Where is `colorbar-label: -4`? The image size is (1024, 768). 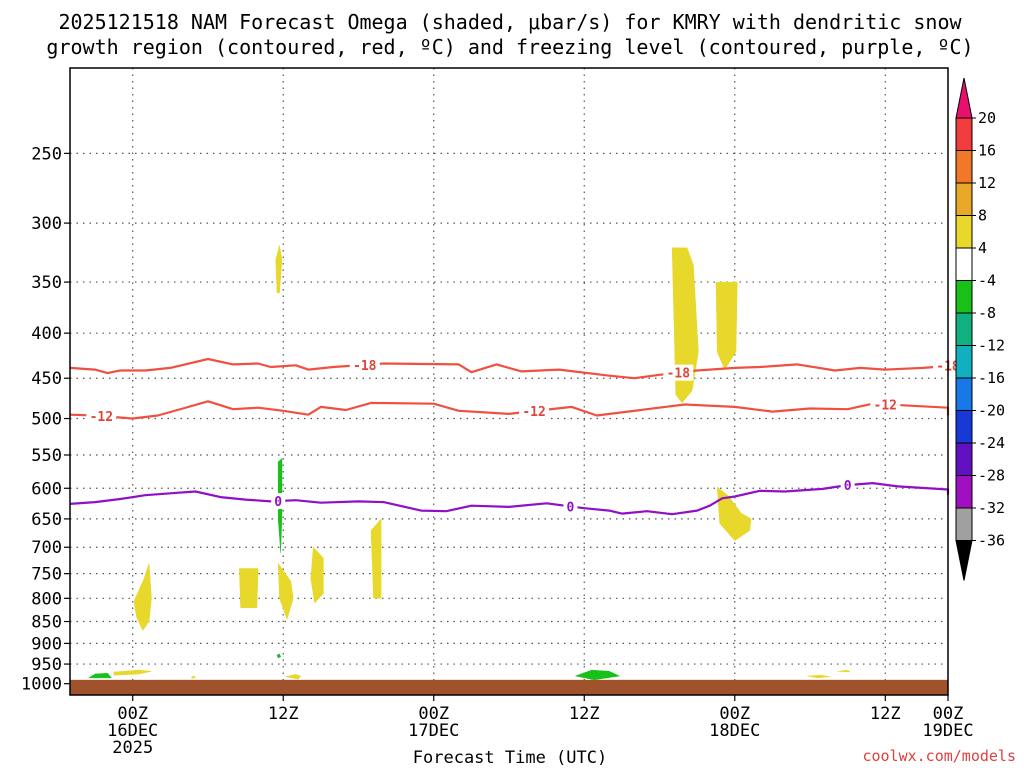
colorbar-label: -4 is located at coordinates (987, 281).